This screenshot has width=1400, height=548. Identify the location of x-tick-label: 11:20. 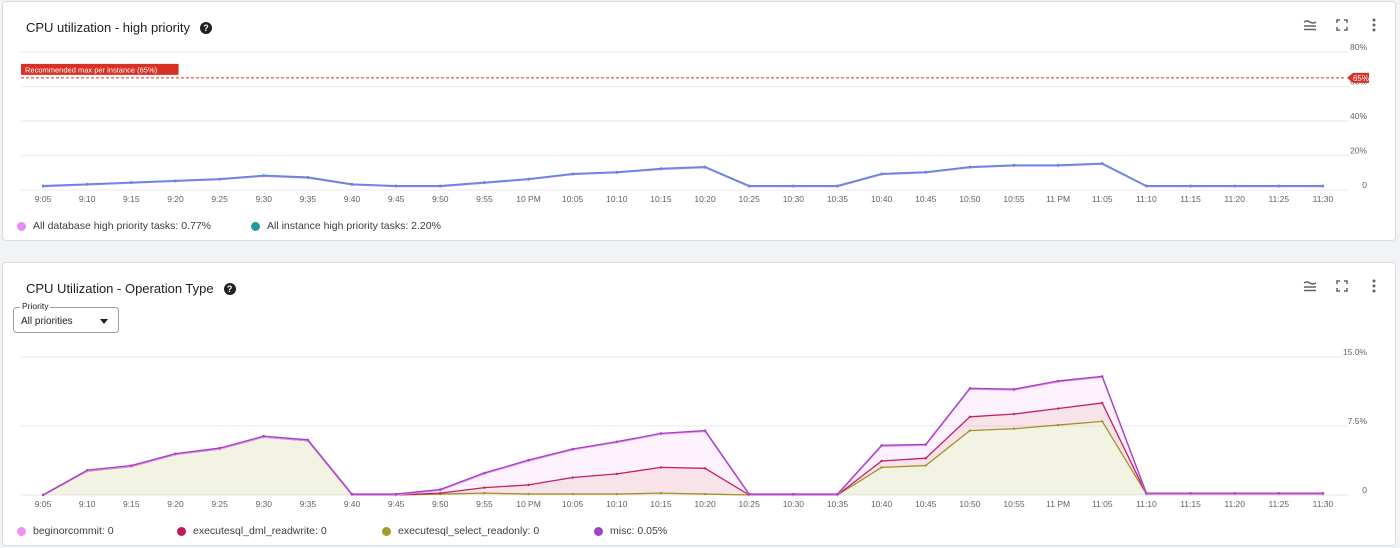
(1234, 504).